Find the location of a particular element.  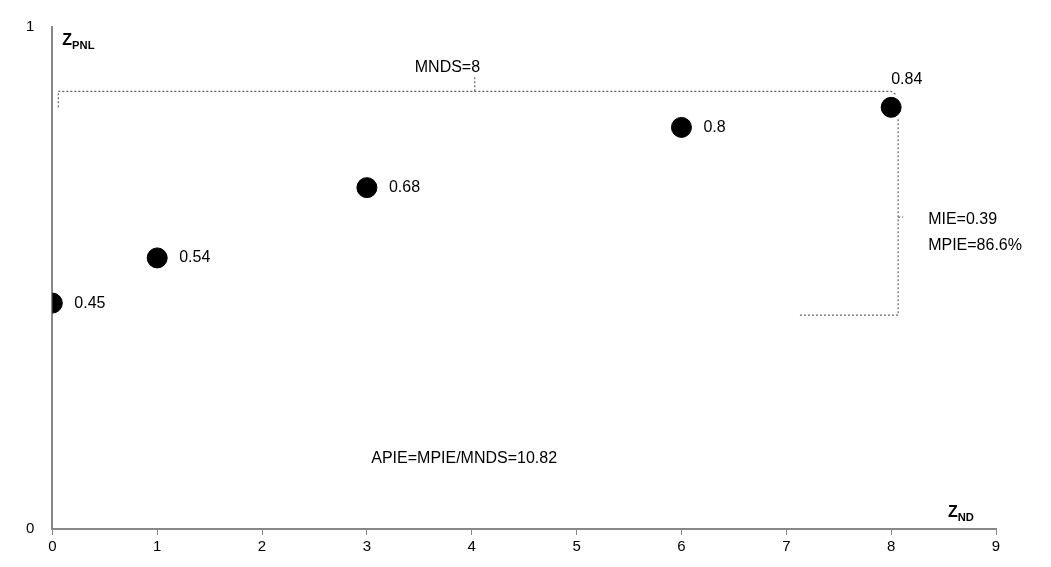

data-label: 0.84 is located at coordinates (907, 78).